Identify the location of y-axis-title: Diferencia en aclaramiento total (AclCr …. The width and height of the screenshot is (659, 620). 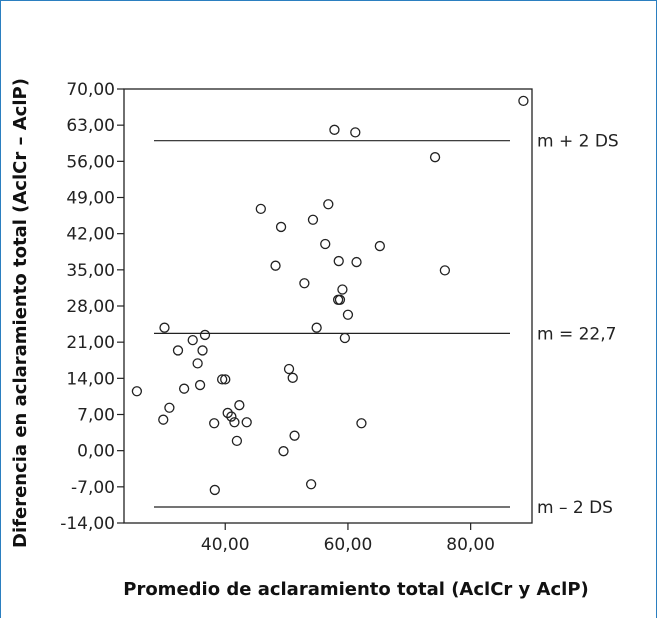
(20, 313).